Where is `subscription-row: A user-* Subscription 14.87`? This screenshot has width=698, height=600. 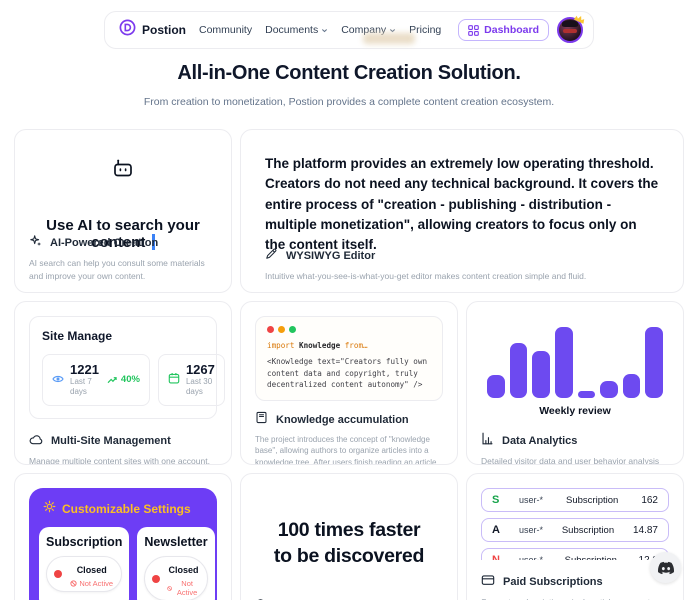 subscription-row: A user-* Subscription 14.87 is located at coordinates (575, 530).